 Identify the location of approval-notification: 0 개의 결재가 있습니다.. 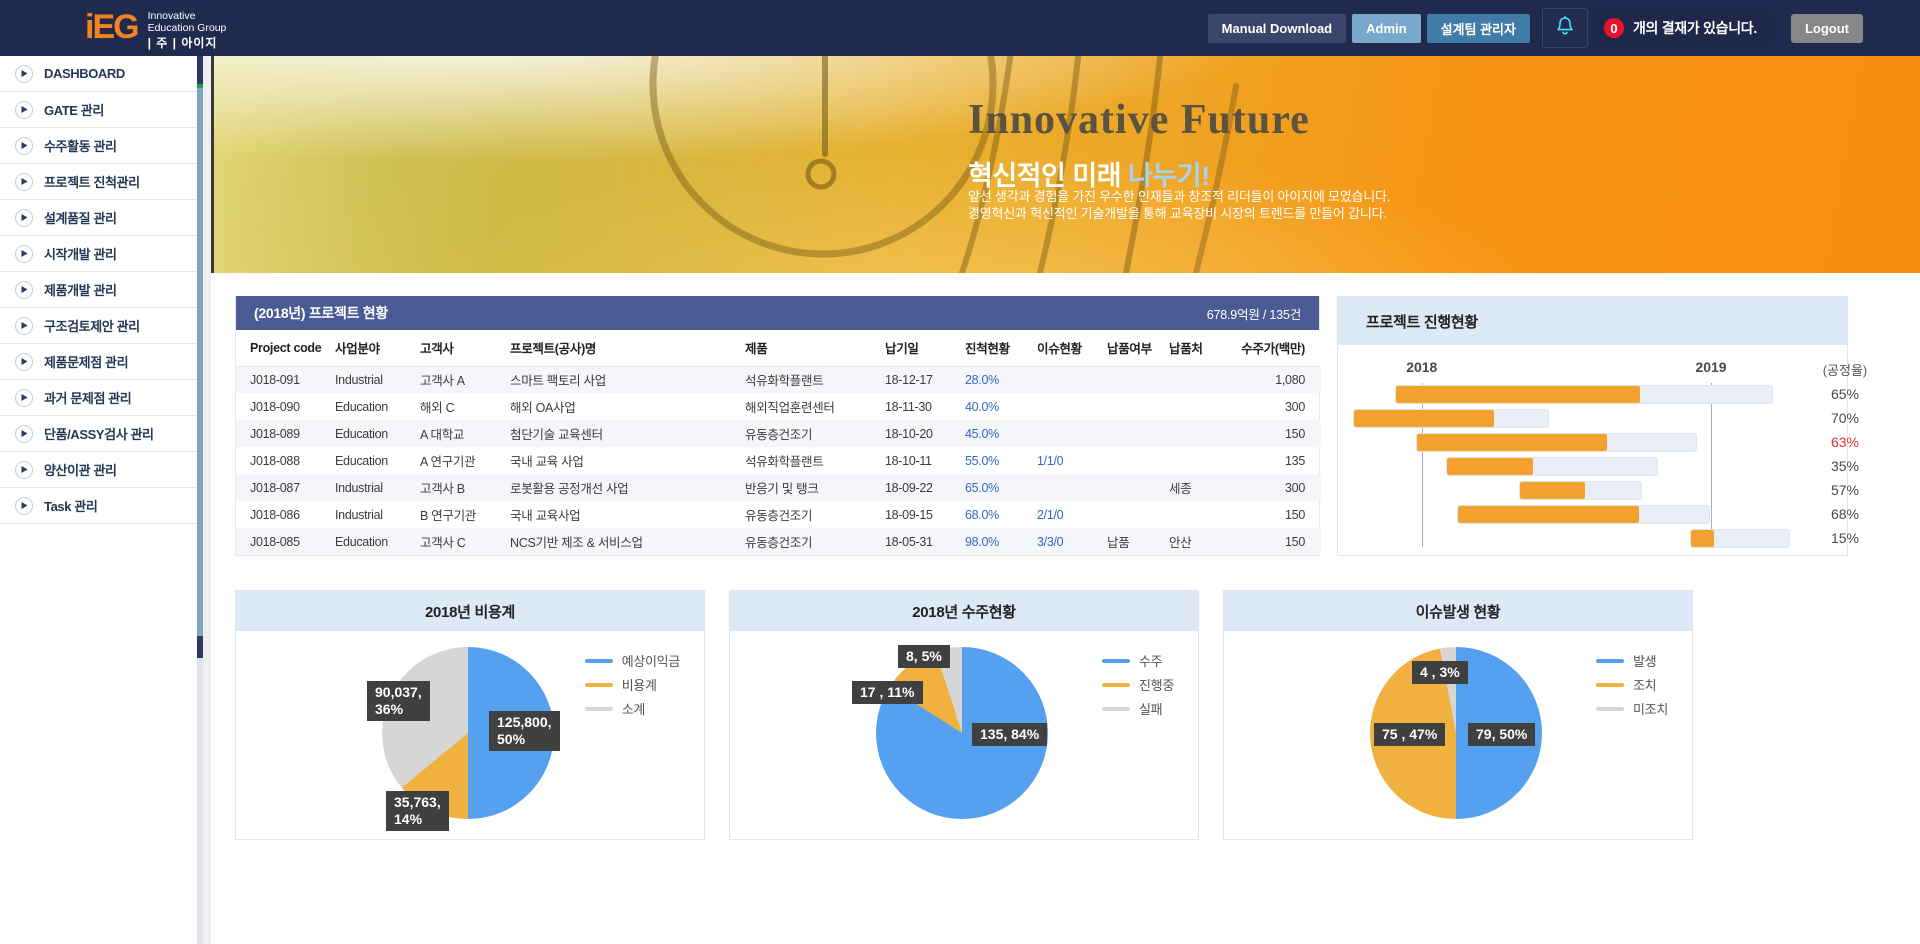
(1683, 28).